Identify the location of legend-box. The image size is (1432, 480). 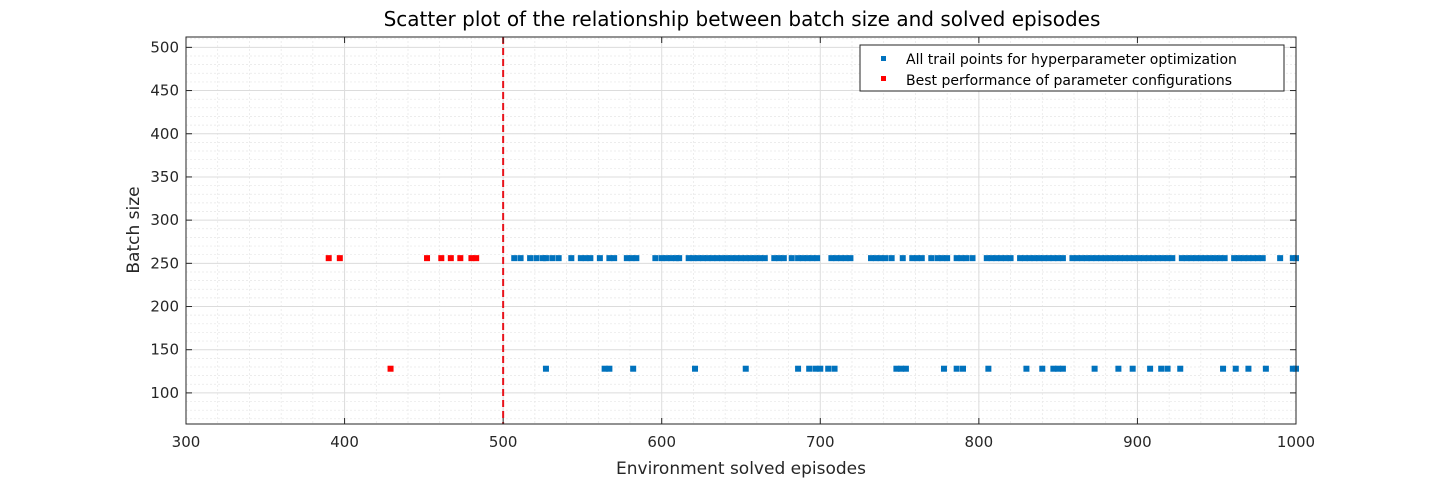
(1072, 68).